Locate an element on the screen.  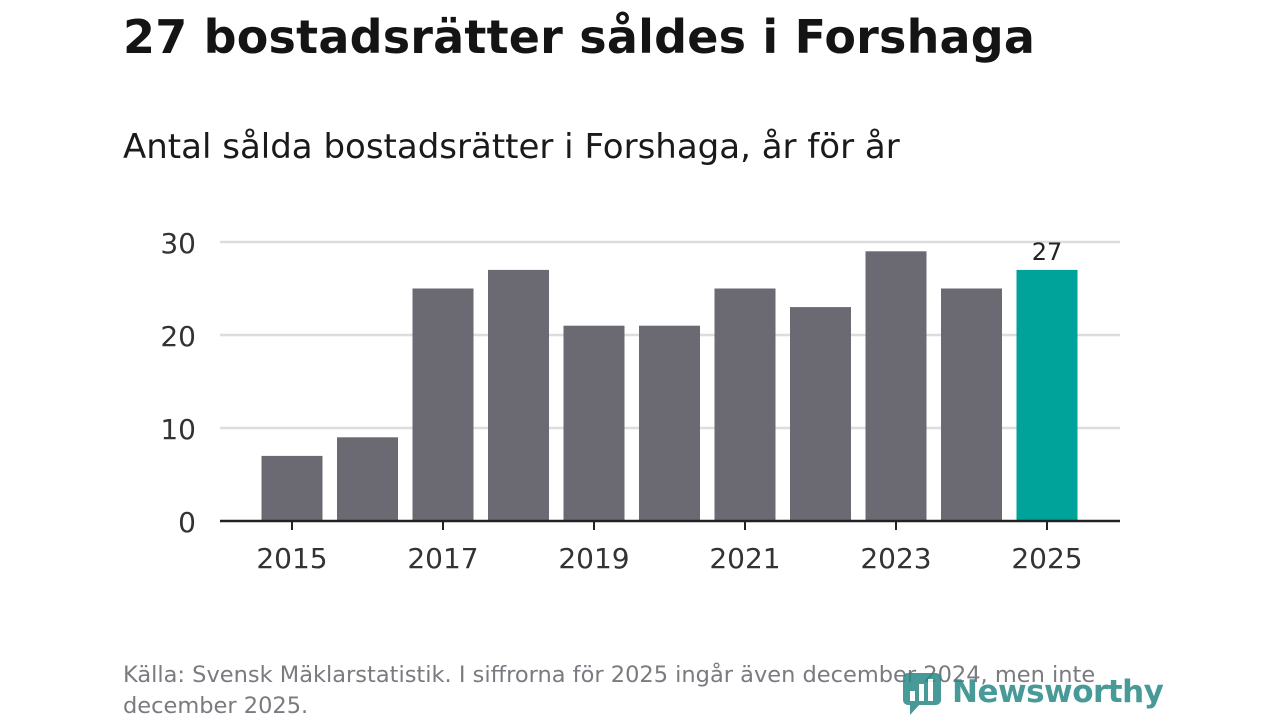
bar-2024 is located at coordinates (971, 404).